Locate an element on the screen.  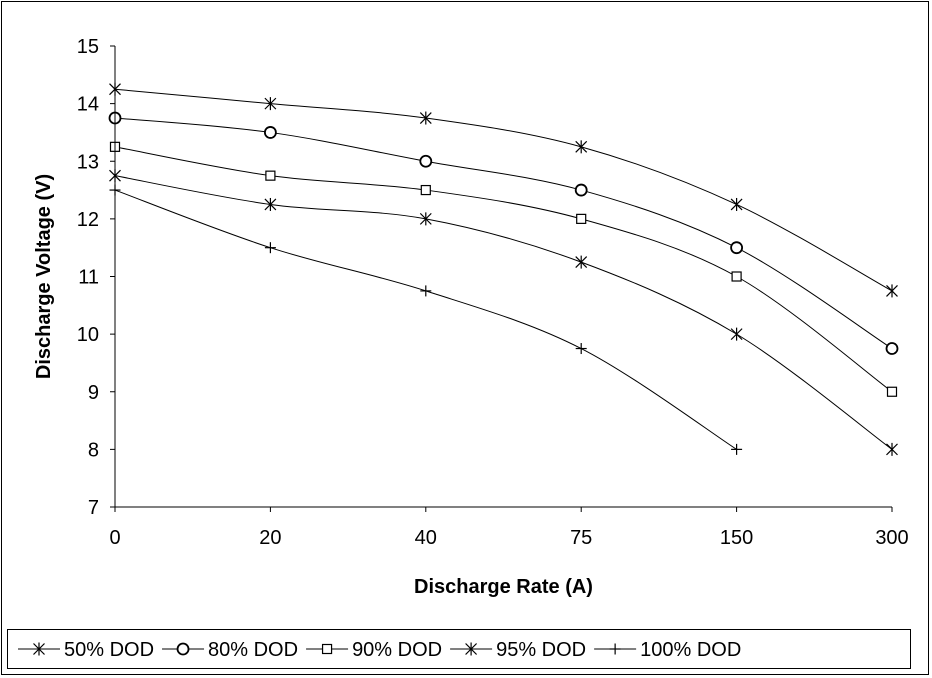
legend-item: 50% DOD is located at coordinates (86, 650).